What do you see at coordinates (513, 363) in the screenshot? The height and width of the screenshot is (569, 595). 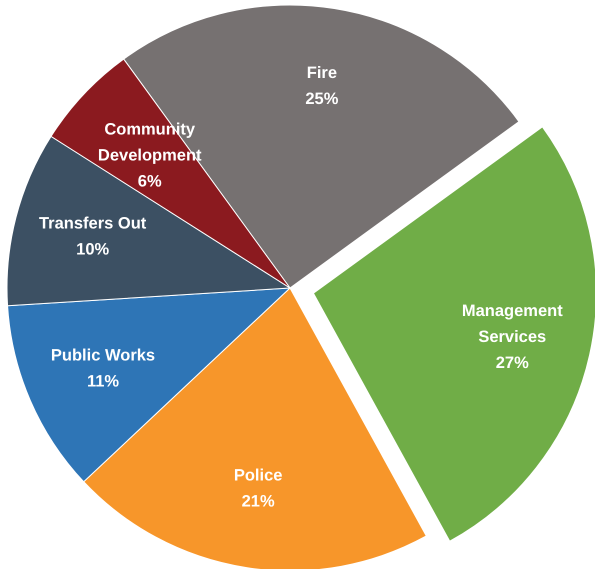 I see `data-label: 27%` at bounding box center [513, 363].